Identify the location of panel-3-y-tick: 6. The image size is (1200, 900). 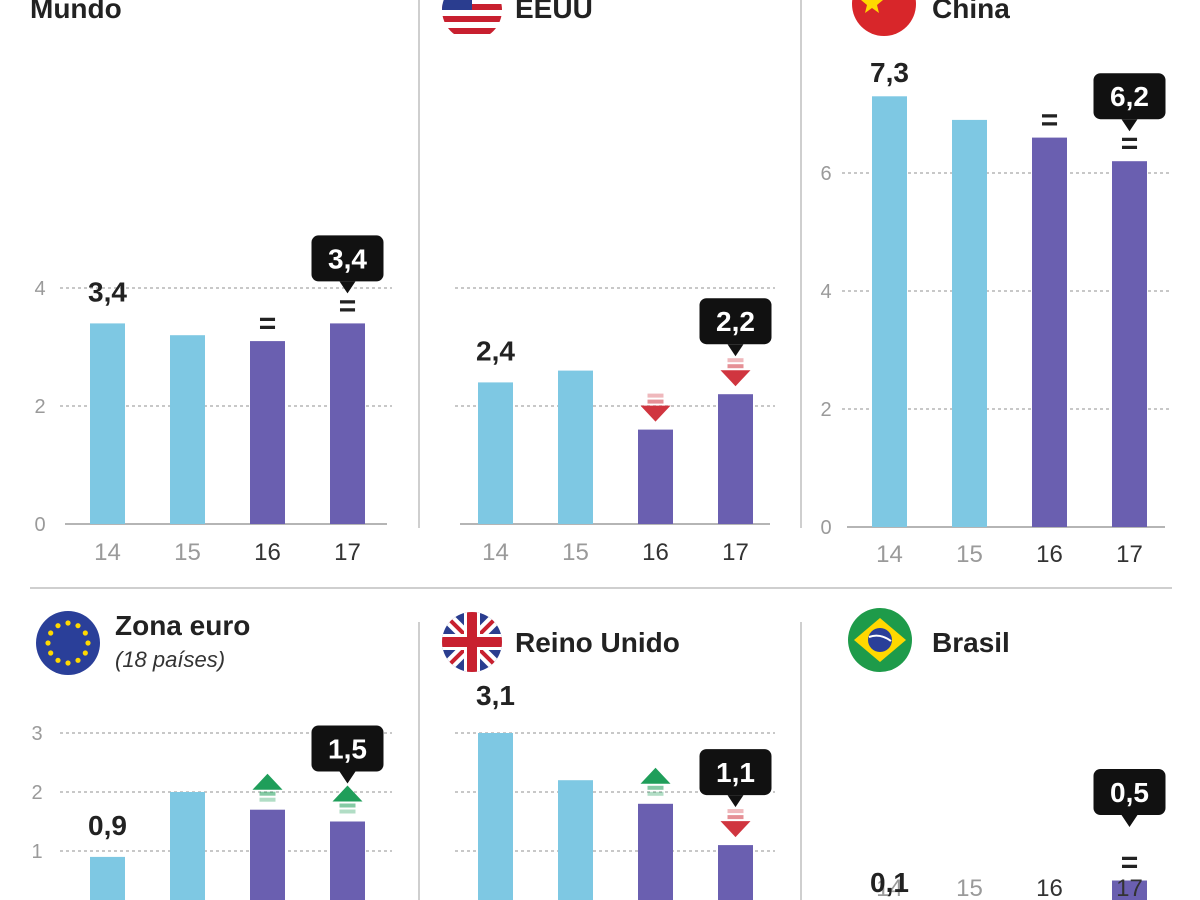
(825, 174).